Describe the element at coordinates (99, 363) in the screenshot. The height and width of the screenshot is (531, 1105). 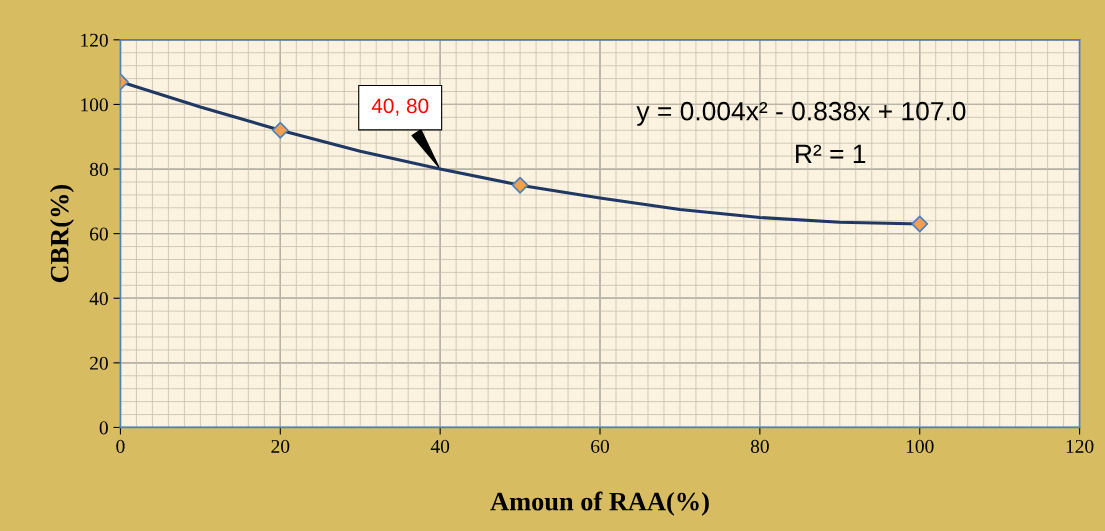
I see `y-tick-label: 20` at that location.